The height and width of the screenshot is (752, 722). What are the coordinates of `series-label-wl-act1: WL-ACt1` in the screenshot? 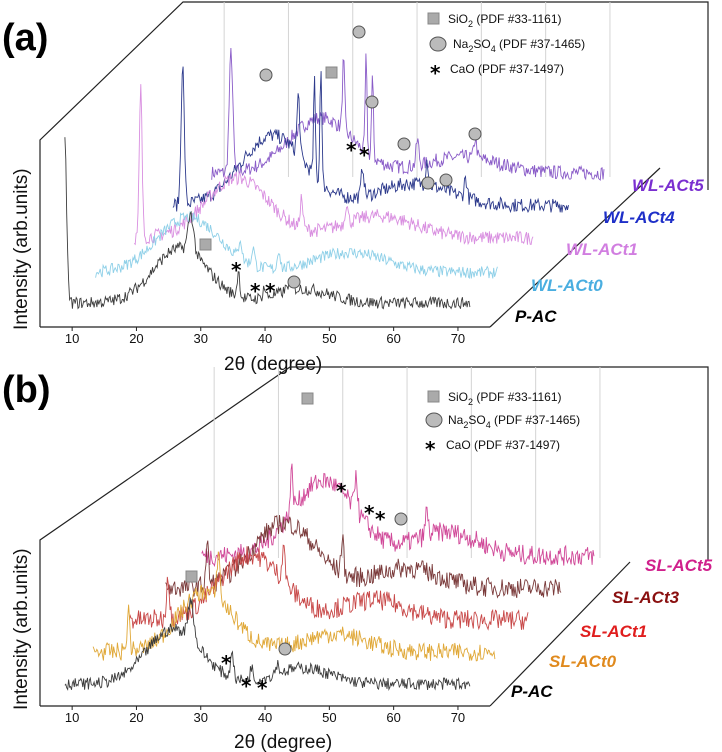 It's located at (602, 249).